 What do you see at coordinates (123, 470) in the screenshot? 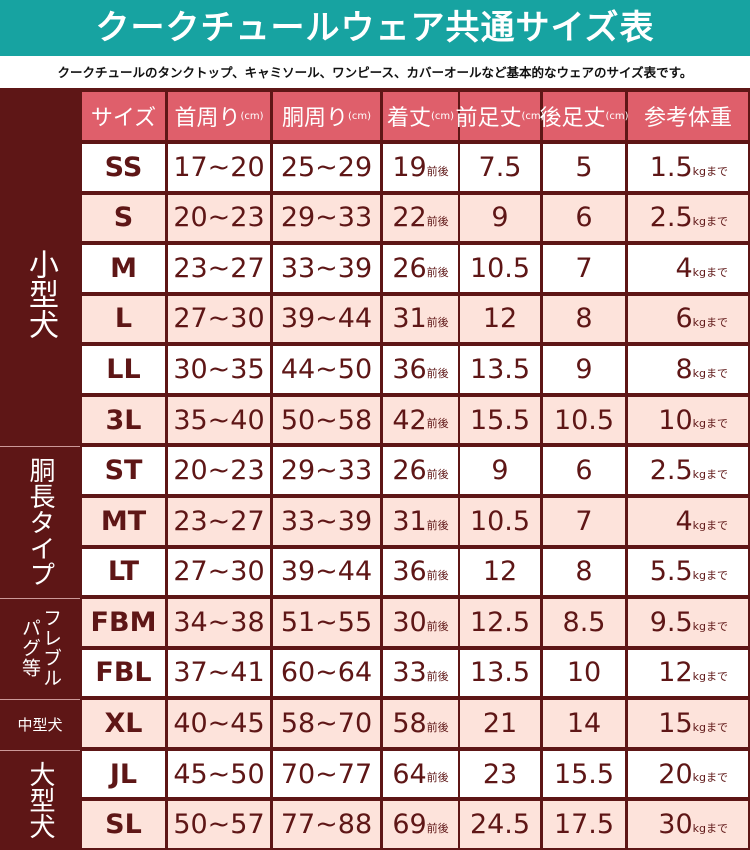
I see `size-cell: ST` at bounding box center [123, 470].